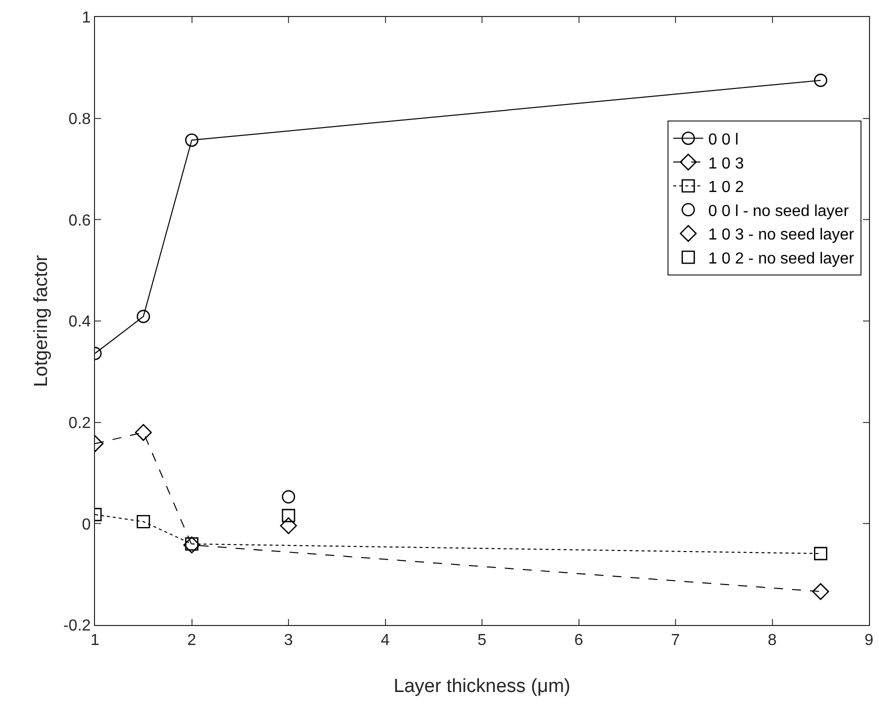  I want to click on x-tick-label: 5, so click(482, 641).